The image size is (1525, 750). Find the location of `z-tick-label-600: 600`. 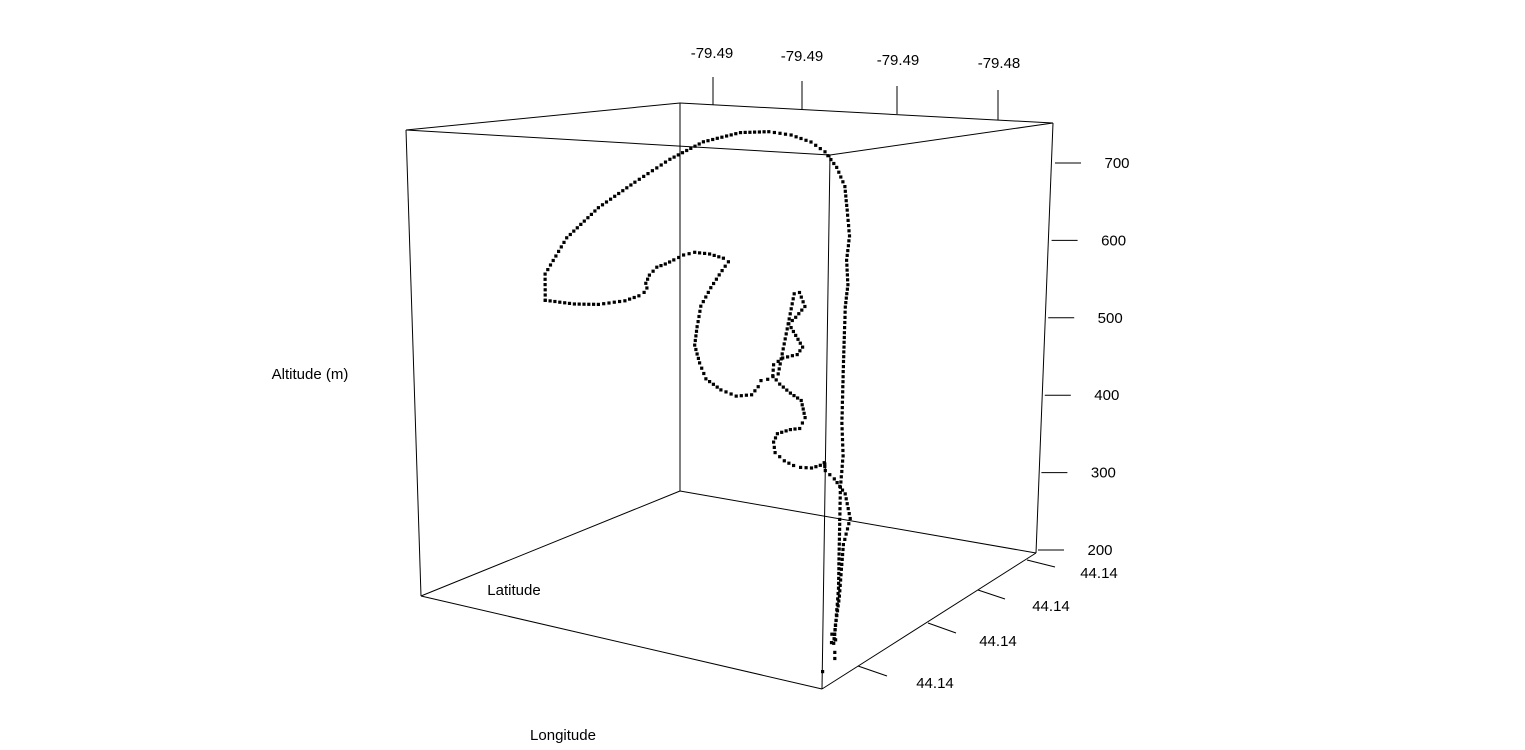

z-tick-label-600: 600 is located at coordinates (1113, 240).